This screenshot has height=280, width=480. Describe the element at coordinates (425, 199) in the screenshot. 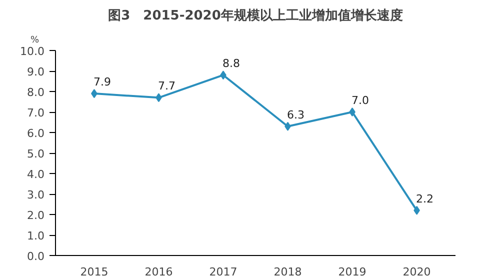

I see `data-label: 2.2` at that location.